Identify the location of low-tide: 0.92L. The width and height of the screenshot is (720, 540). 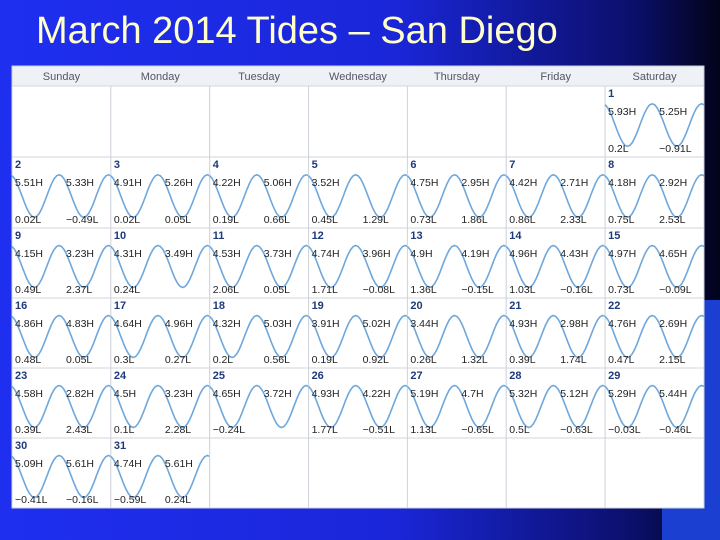
(376, 360).